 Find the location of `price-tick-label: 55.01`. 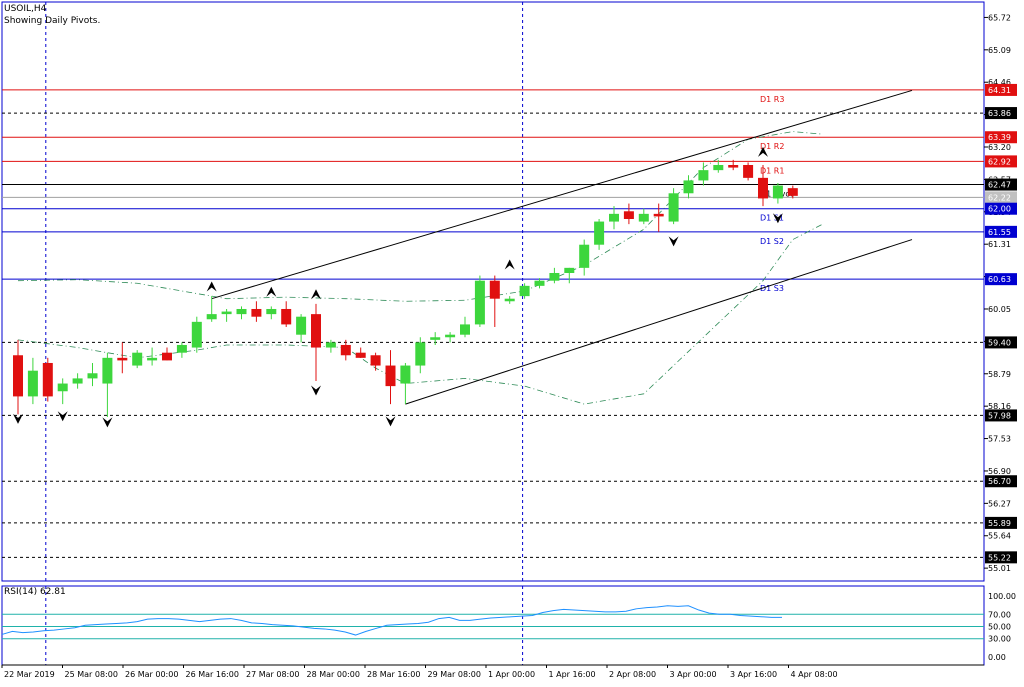

price-tick-label: 55.01 is located at coordinates (999, 568).